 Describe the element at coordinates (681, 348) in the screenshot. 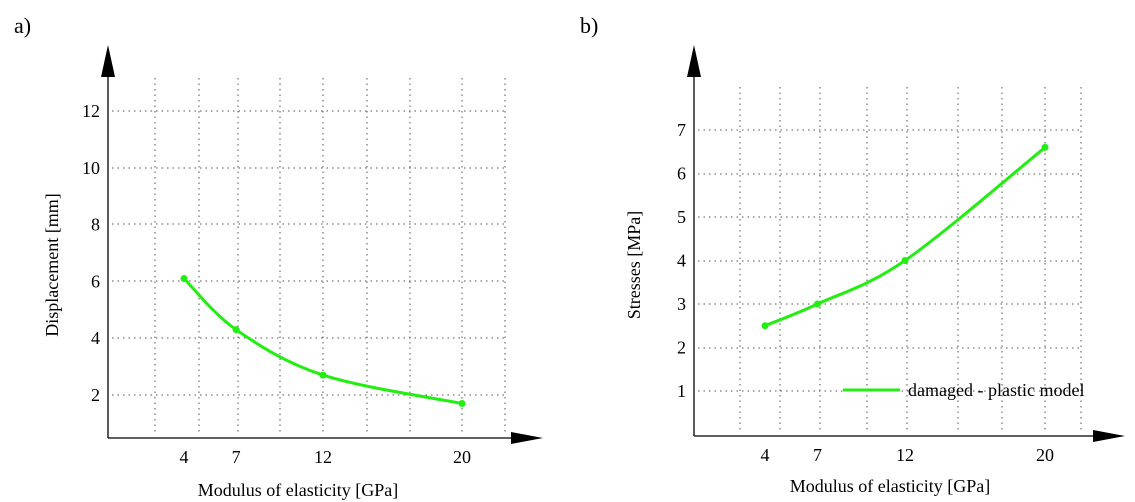

I see `y-tick-label-b-2: 2` at that location.